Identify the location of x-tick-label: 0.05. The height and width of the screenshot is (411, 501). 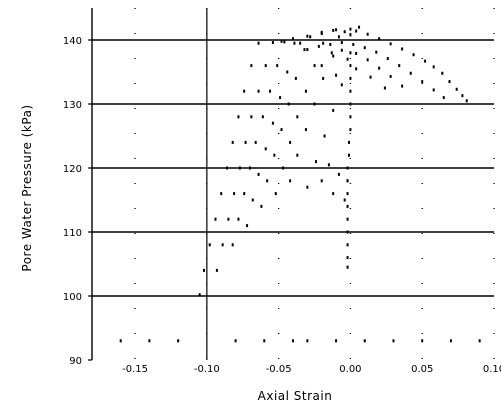
(422, 369).